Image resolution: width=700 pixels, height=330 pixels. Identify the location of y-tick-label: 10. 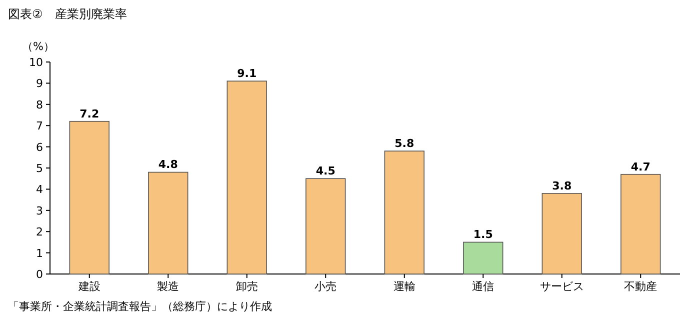
(36, 62).